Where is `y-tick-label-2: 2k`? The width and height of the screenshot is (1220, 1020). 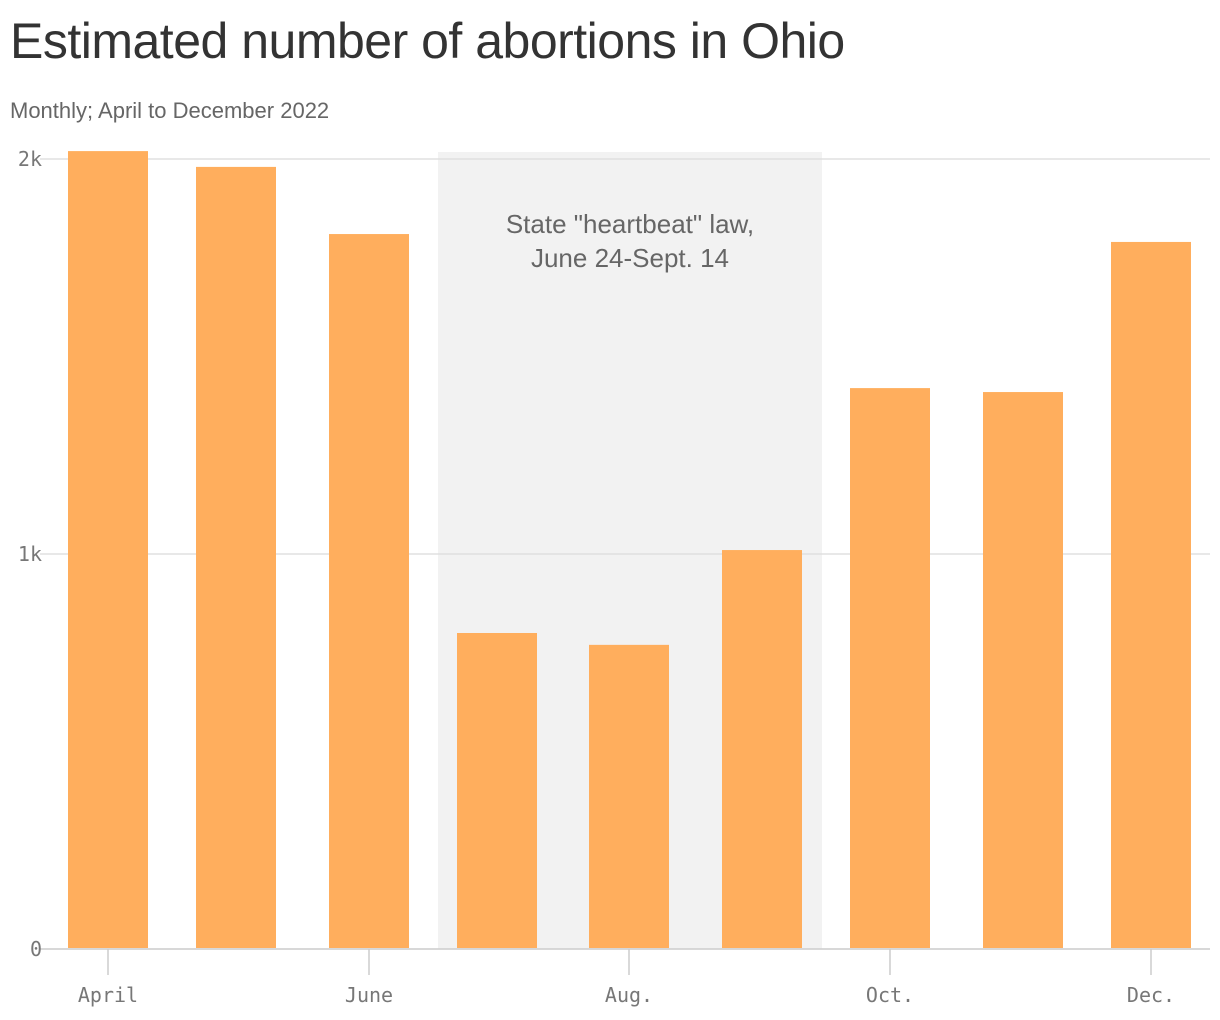 y-tick-label-2: 2k is located at coordinates (30, 159).